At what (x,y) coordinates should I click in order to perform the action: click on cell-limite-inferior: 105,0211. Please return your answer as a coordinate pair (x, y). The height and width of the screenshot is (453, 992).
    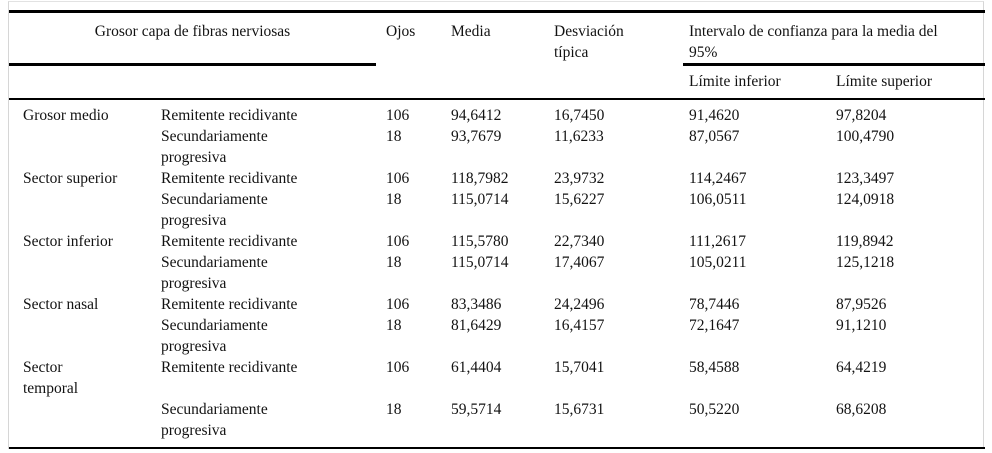
    Looking at the image, I should click on (718, 262).